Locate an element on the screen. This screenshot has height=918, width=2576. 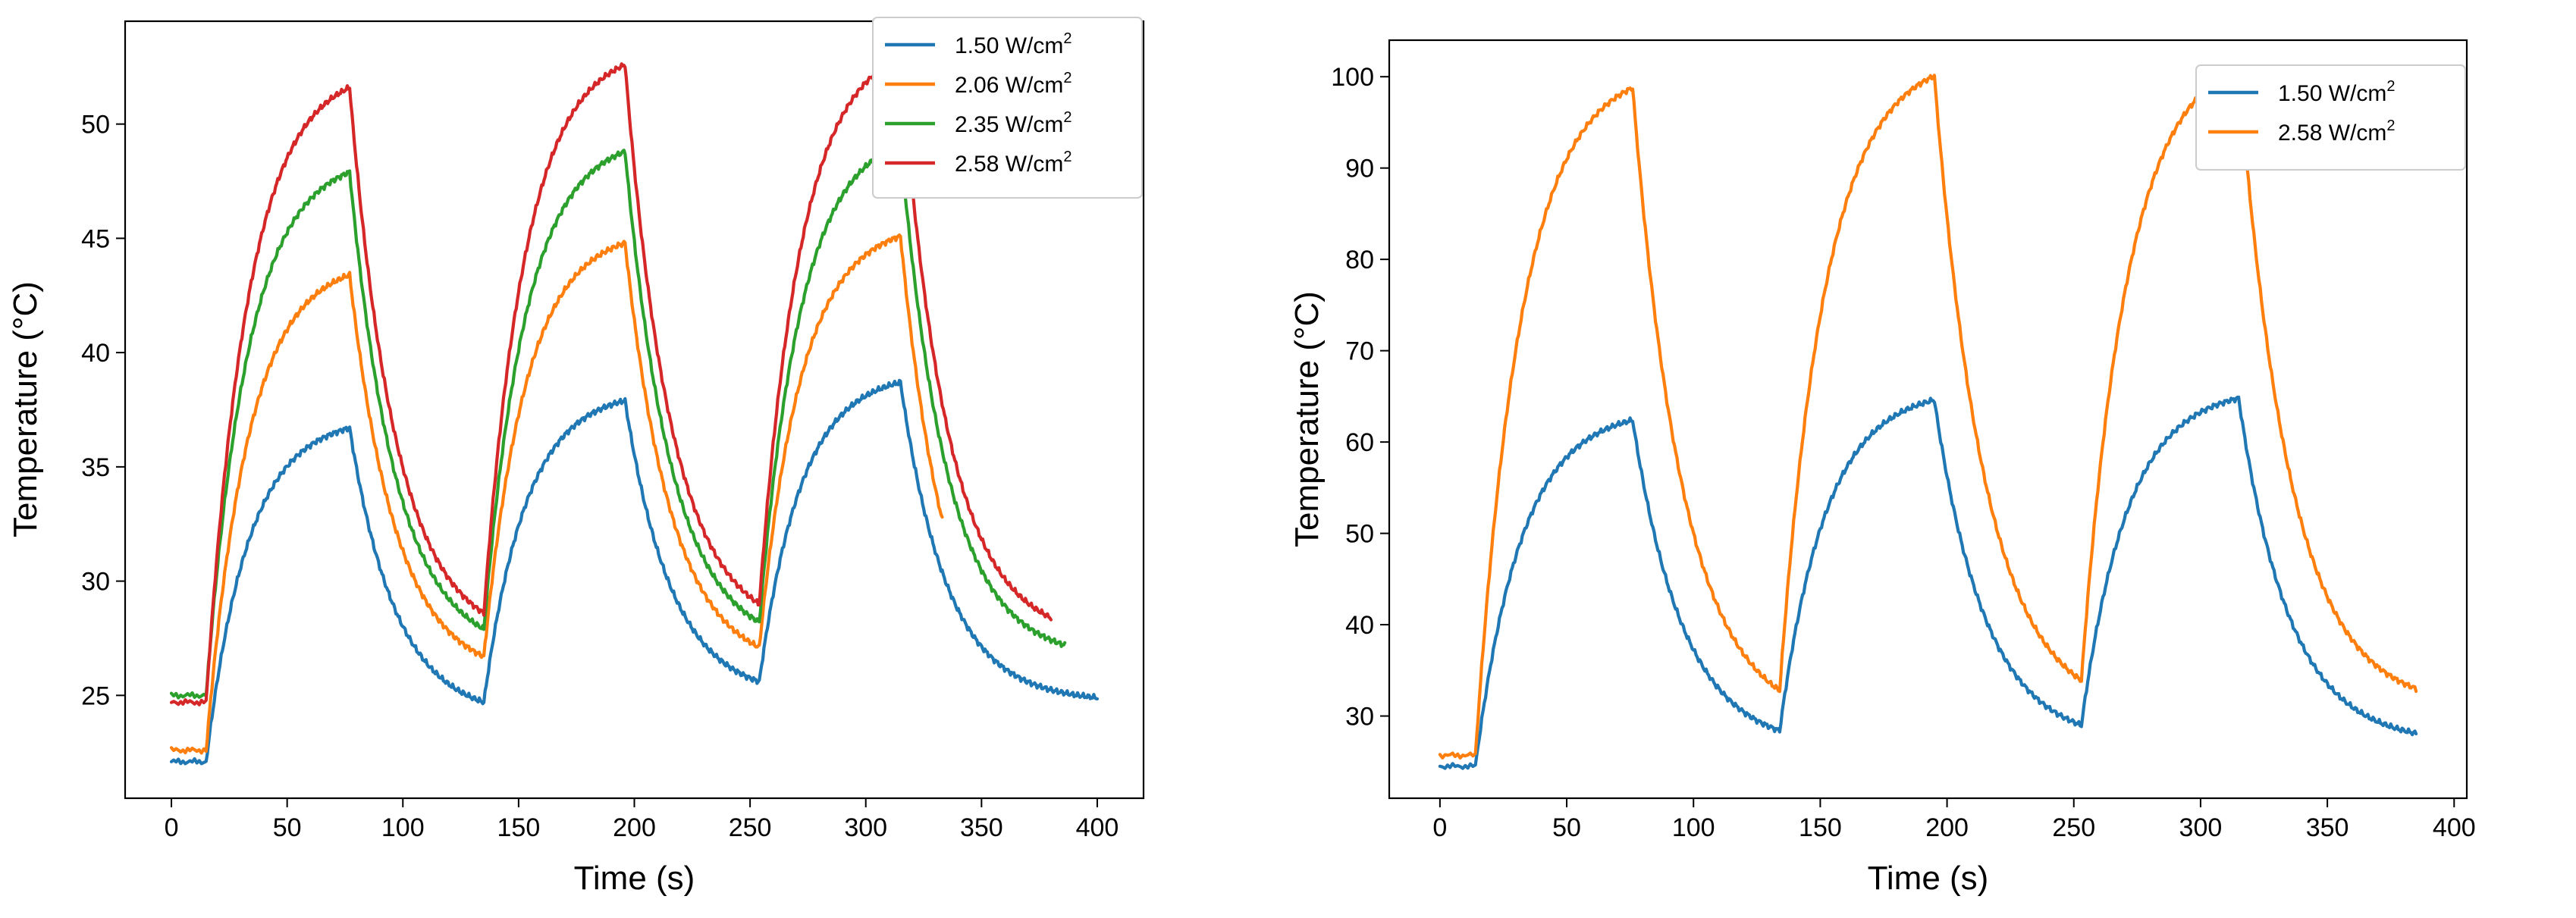
y-tick-label: 45 is located at coordinates (95, 238).